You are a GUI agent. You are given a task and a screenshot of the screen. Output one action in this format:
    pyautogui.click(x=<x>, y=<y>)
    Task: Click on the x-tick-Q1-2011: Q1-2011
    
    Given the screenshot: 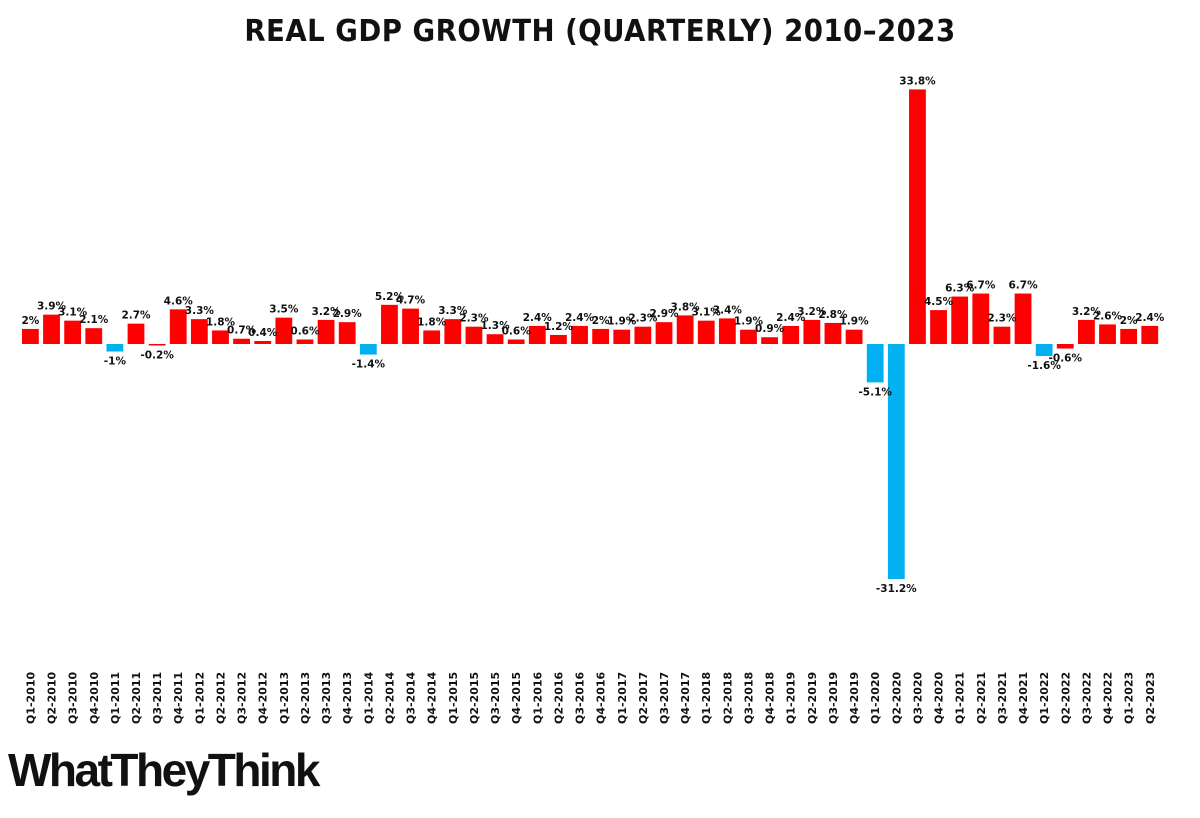 What is the action you would take?
    pyautogui.click(x=115, y=698)
    